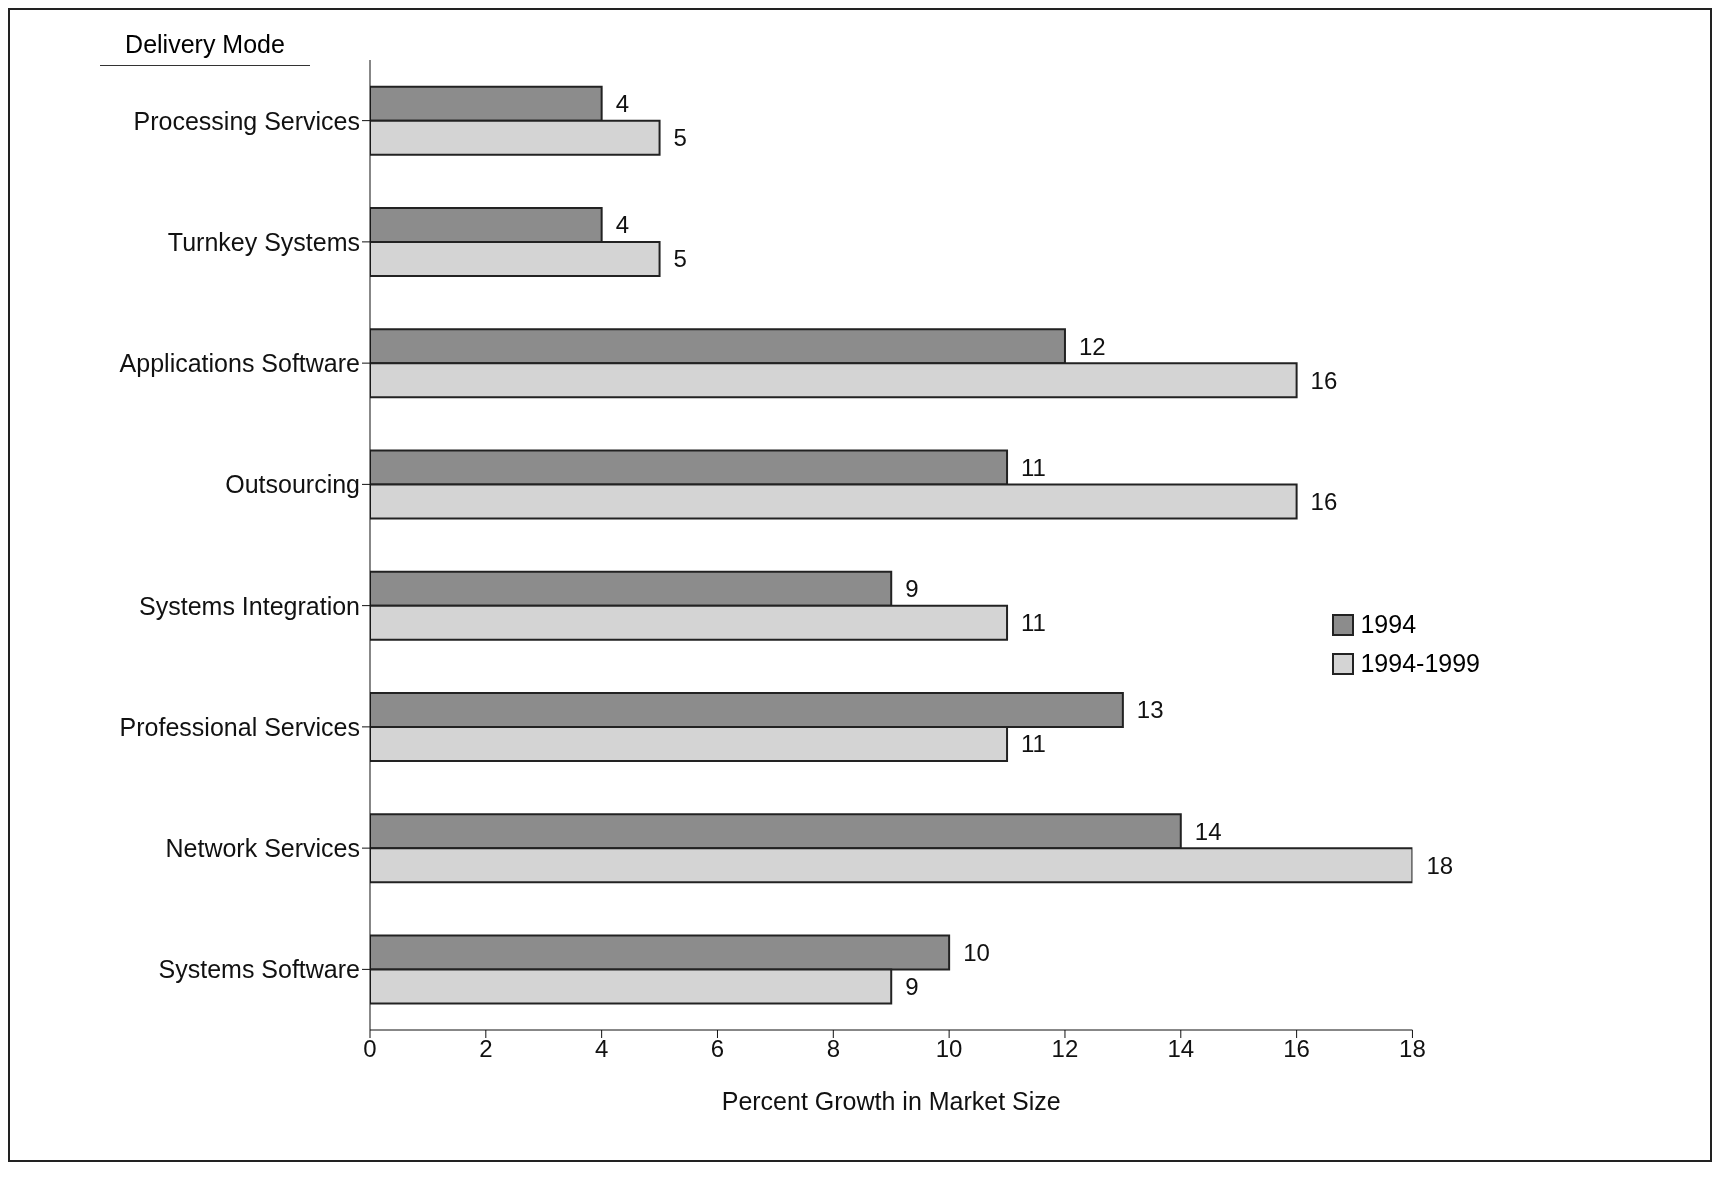 The image size is (1731, 1180). What do you see at coordinates (249, 605) in the screenshot?
I see `y-tick-label: Systems Integration` at bounding box center [249, 605].